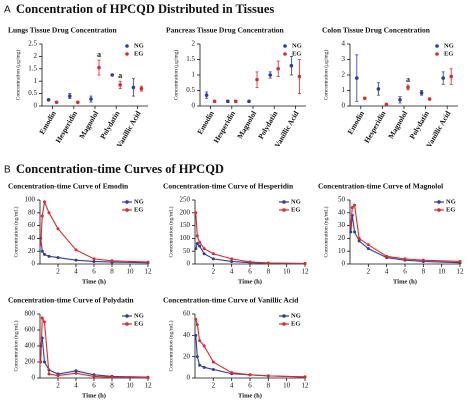 The image size is (471, 414). Describe the element at coordinates (30, 200) in the screenshot. I see `y-tick-label: 100` at that location.